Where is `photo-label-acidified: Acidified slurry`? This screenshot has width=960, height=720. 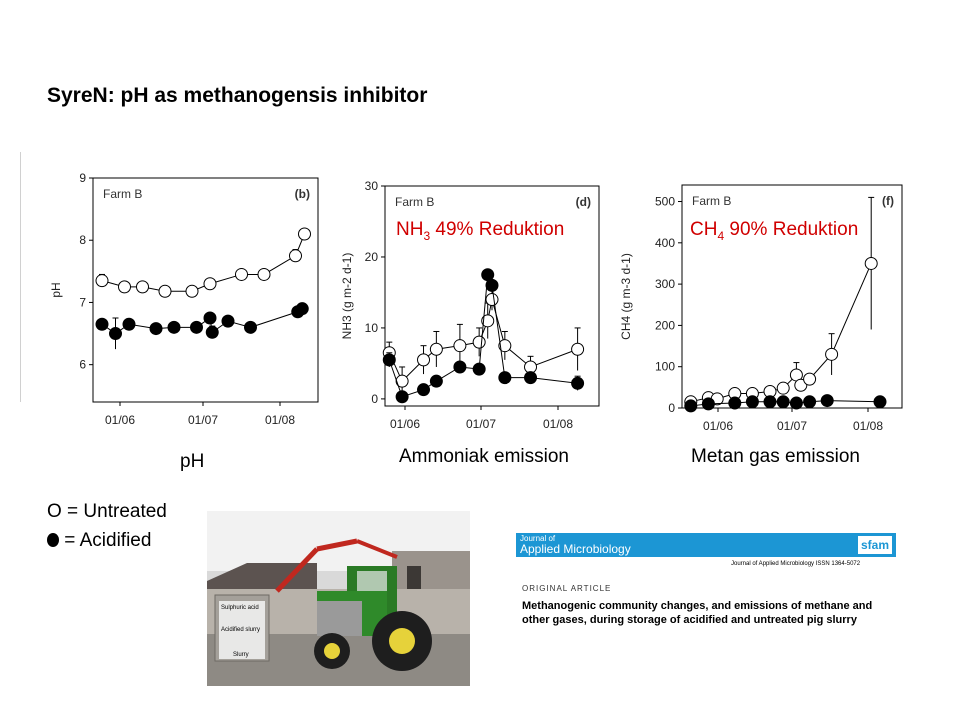 photo-label-acidified: Acidified slurry is located at coordinates (241, 630).